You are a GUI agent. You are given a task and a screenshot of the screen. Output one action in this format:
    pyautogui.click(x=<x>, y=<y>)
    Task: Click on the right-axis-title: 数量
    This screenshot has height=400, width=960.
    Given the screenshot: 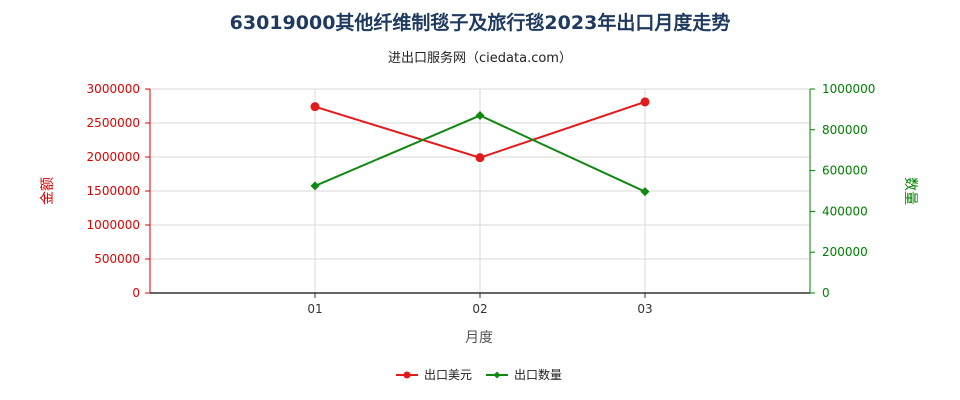 What is the action you would take?
    pyautogui.click(x=910, y=191)
    